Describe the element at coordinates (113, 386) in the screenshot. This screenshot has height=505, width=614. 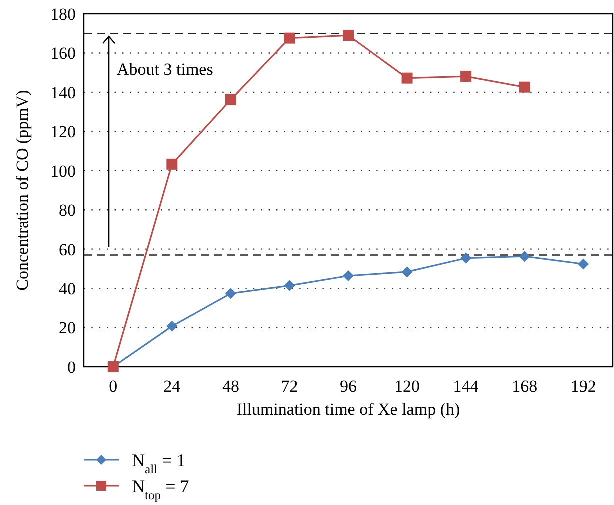
I see `x-tick-label: 0` at that location.